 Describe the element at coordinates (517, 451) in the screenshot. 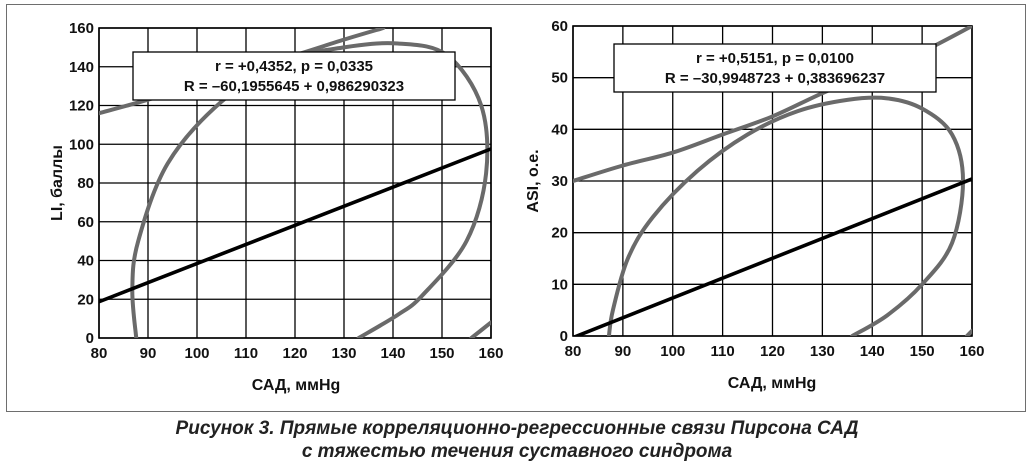

I see `caption-line-2: с тяжестью течения суставного синдрома` at that location.